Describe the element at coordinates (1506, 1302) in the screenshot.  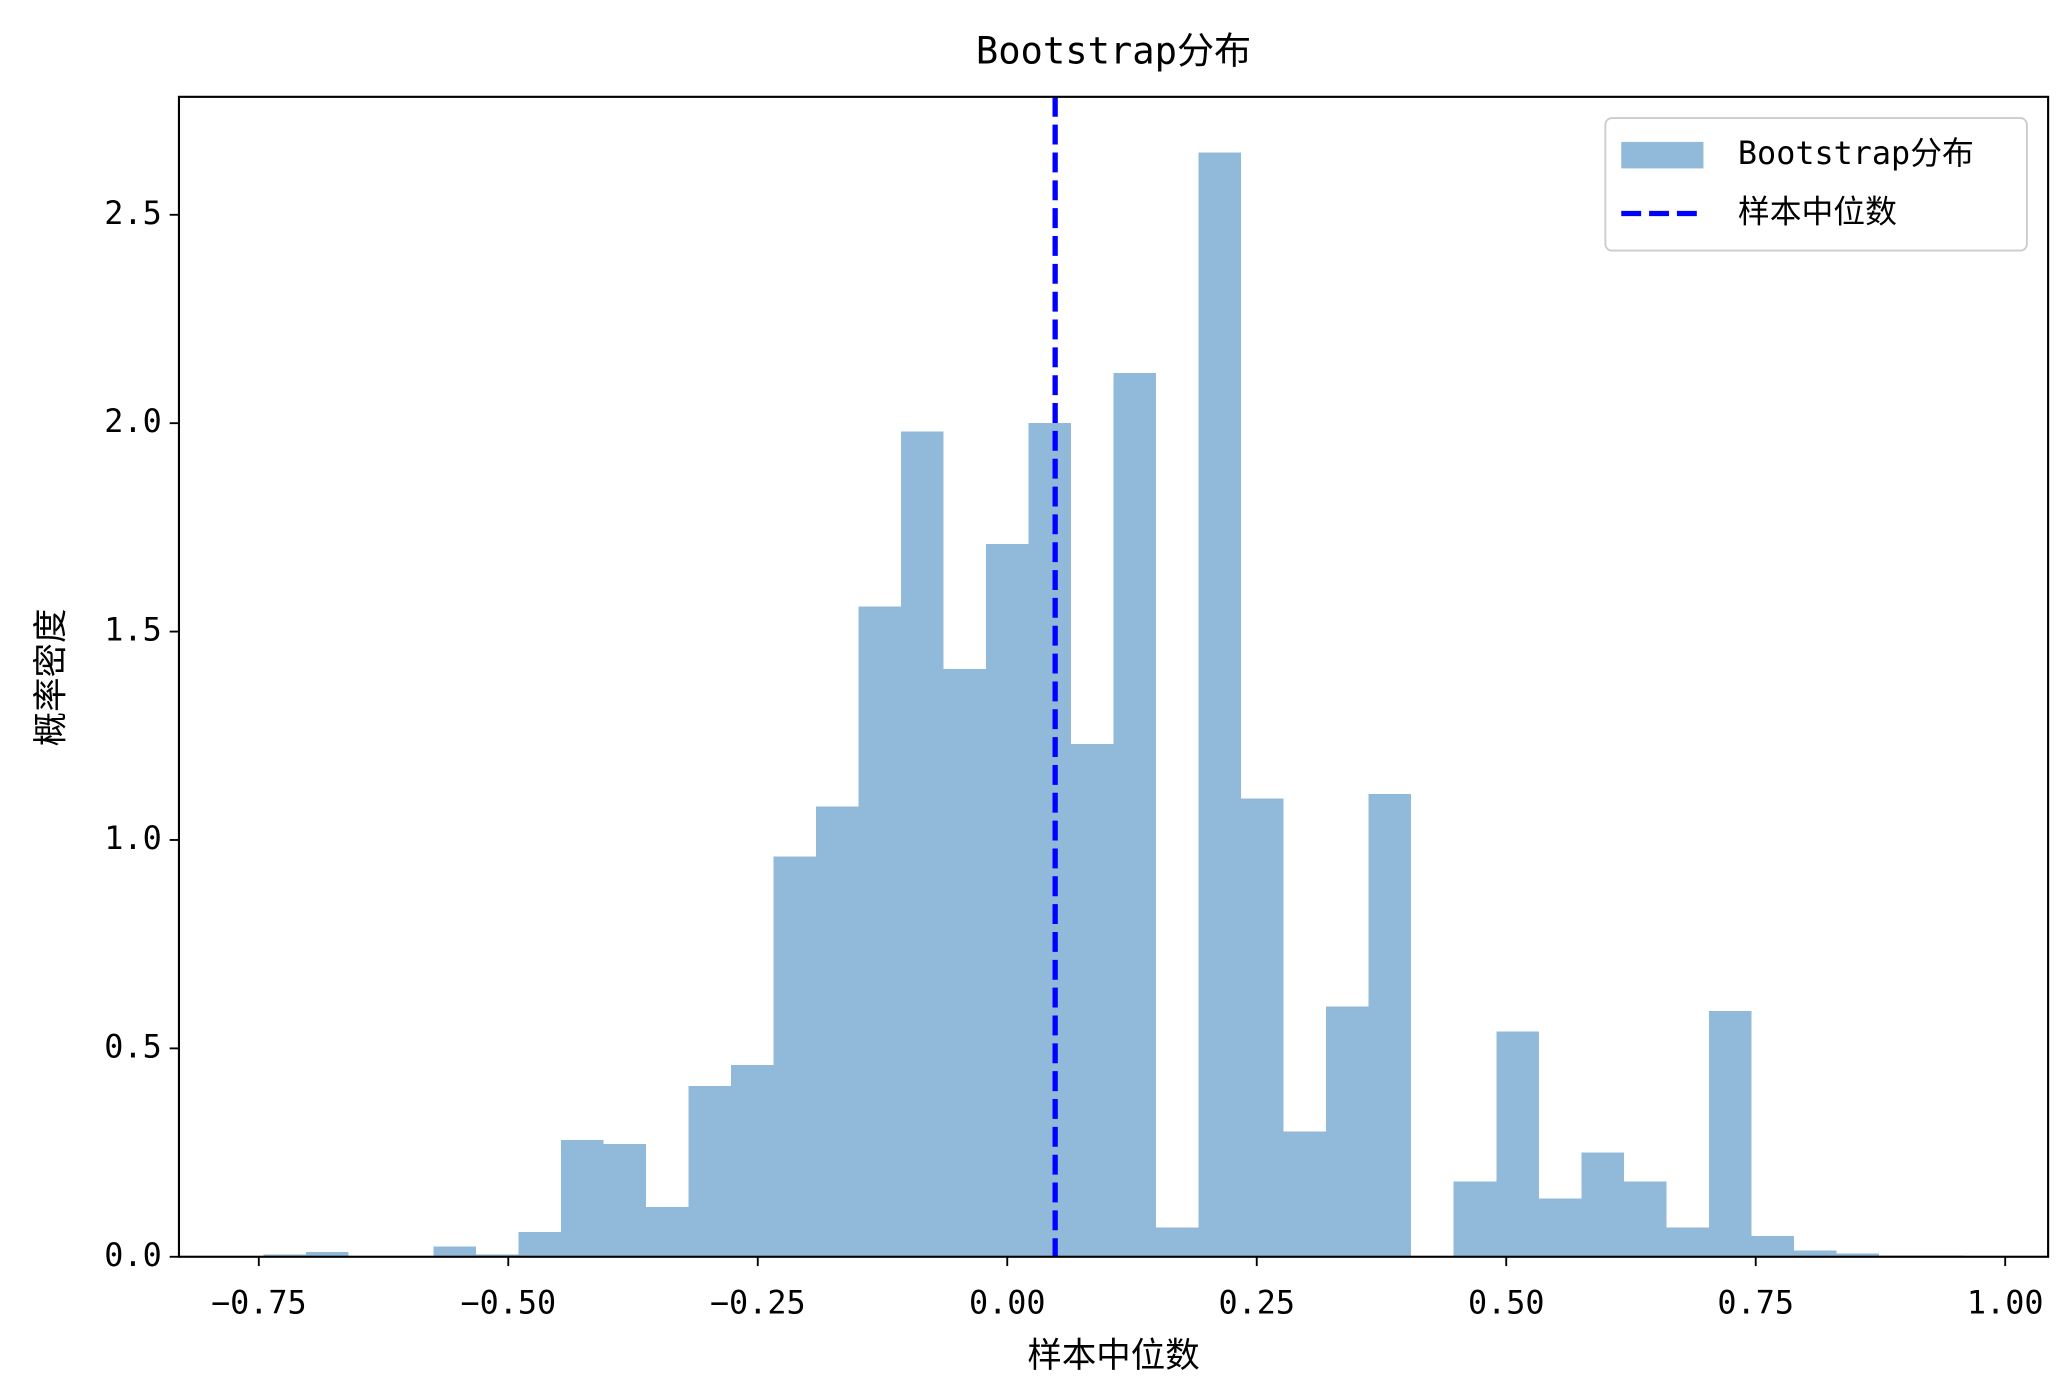
I see `x-tick-label: 0.50` at that location.